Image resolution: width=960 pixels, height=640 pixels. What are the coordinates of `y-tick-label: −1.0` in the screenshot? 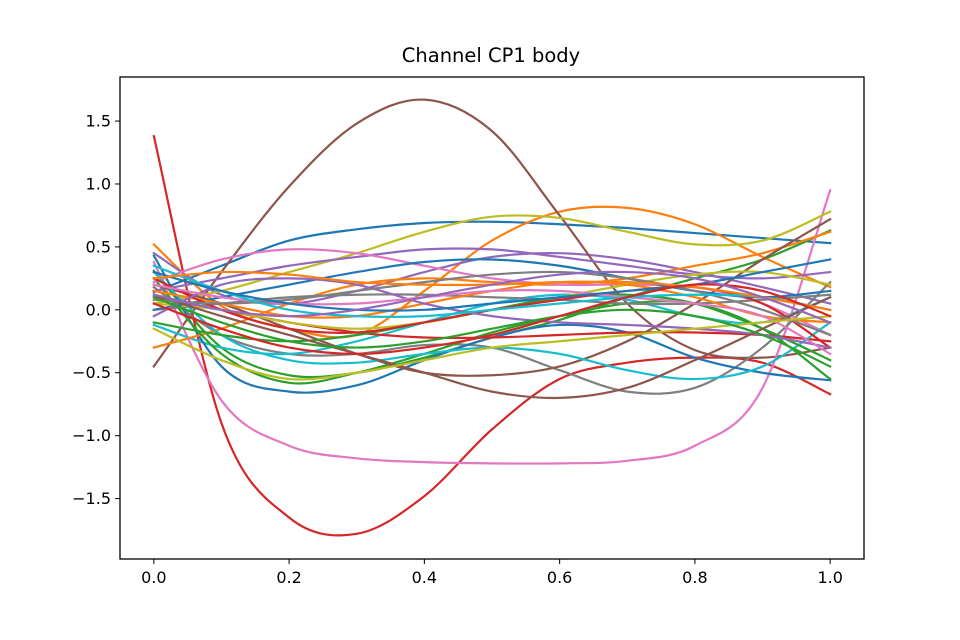 It's located at (91, 435).